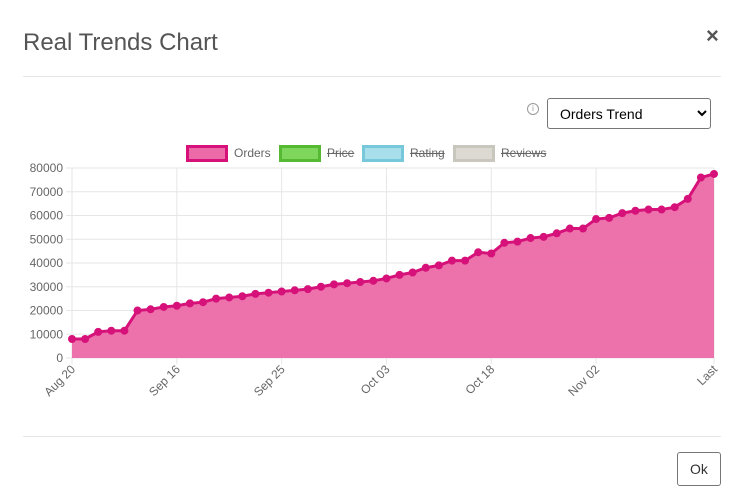 This screenshot has width=744, height=499. What do you see at coordinates (47, 216) in the screenshot?
I see `y-tick-label: 60000` at bounding box center [47, 216].